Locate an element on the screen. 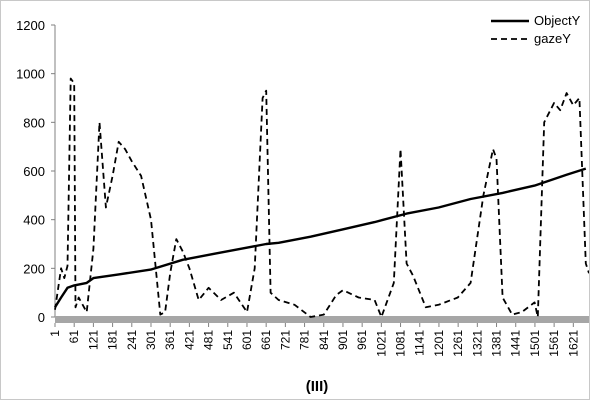  legend: ObjectY gazeY is located at coordinates (536, 29).